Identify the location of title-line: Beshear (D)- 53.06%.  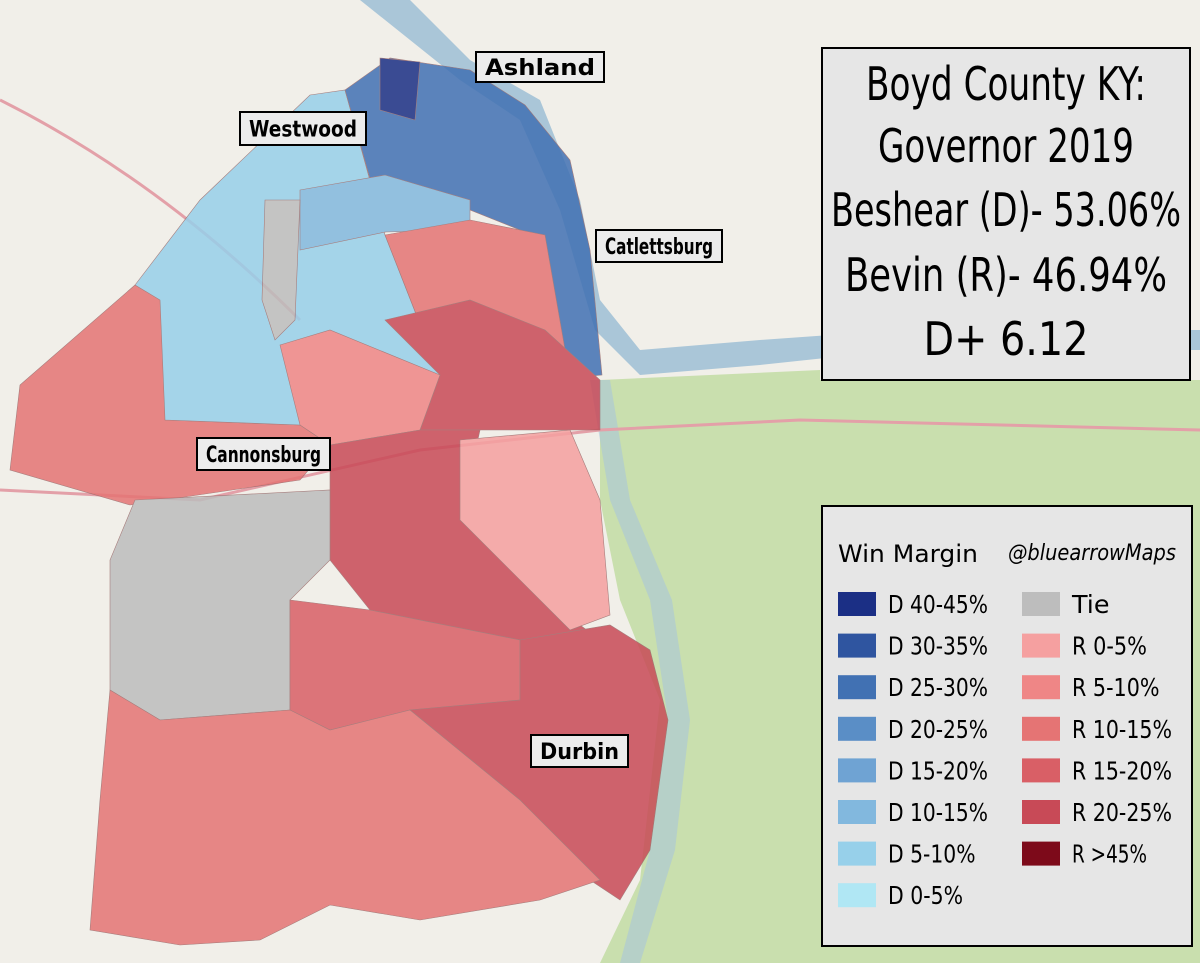
(1006, 210).